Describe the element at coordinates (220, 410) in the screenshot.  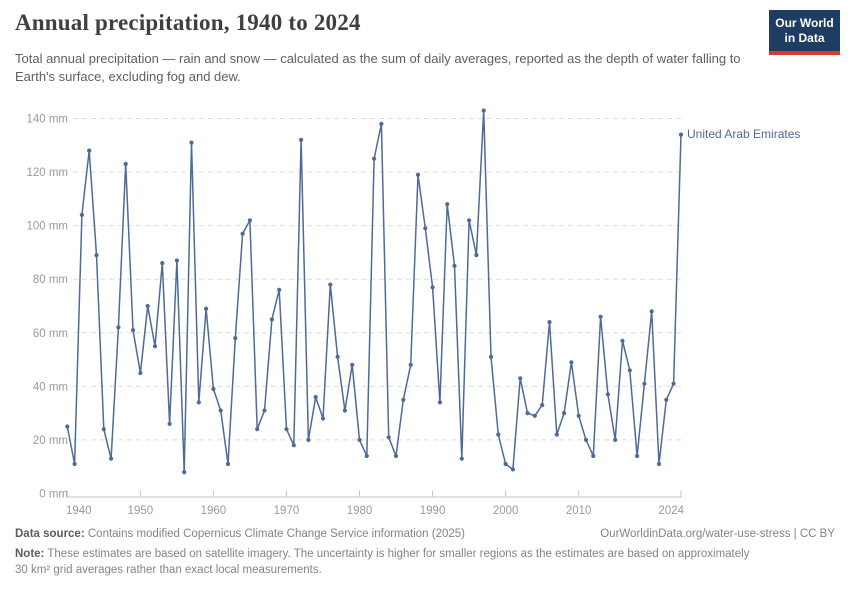
I see `data-point-1961` at that location.